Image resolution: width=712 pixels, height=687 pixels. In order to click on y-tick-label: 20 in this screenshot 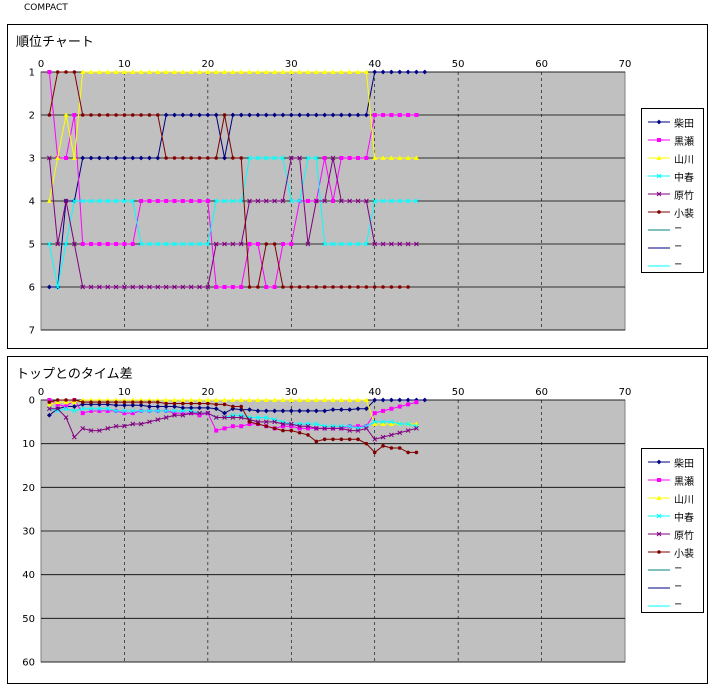, I will do `click(28, 488)`.